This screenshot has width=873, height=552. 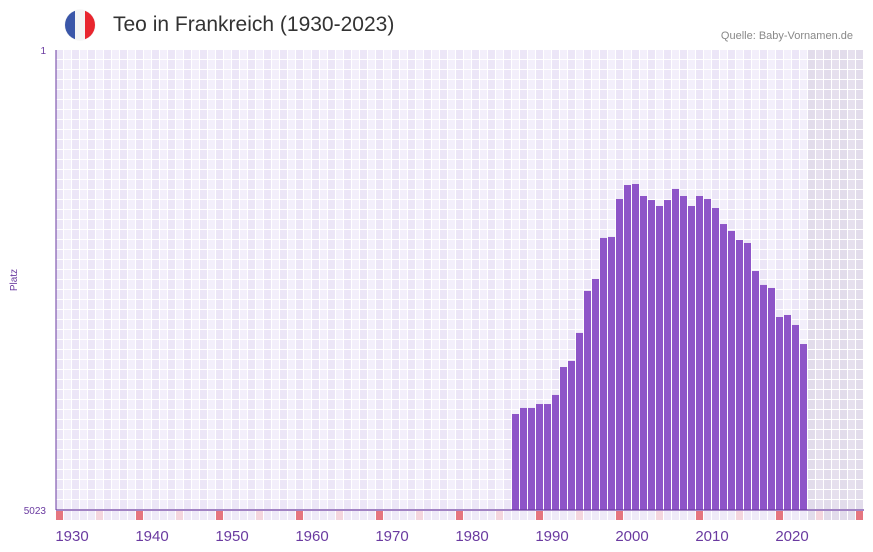 I want to click on y-tick-label: 1, so click(x=43, y=51).